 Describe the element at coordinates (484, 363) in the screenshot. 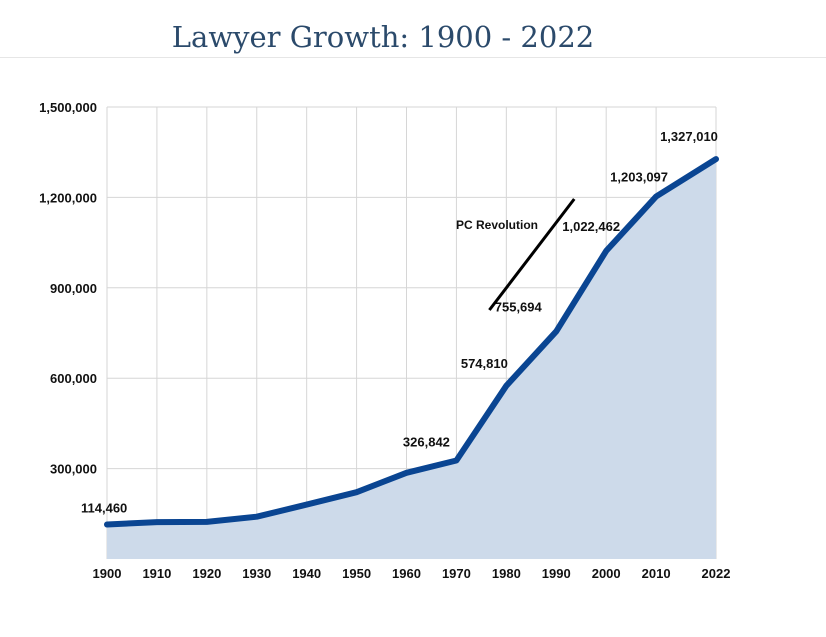

I see `data-label: 574,810` at that location.